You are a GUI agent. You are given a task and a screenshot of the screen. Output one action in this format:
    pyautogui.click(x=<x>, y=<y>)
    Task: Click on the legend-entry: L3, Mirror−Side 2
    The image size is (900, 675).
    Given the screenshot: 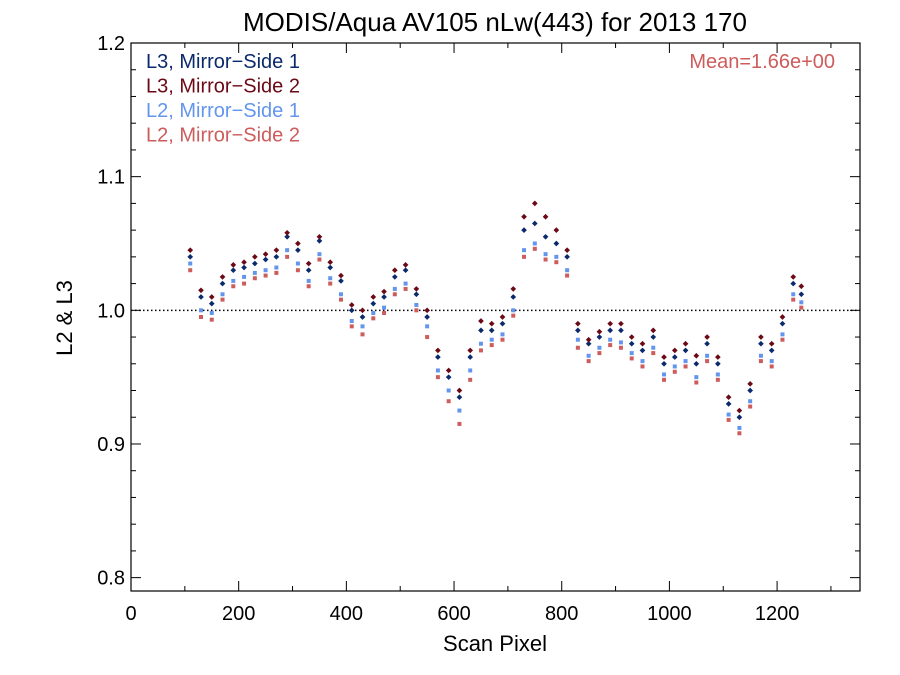 What is the action you would take?
    pyautogui.click(x=223, y=87)
    